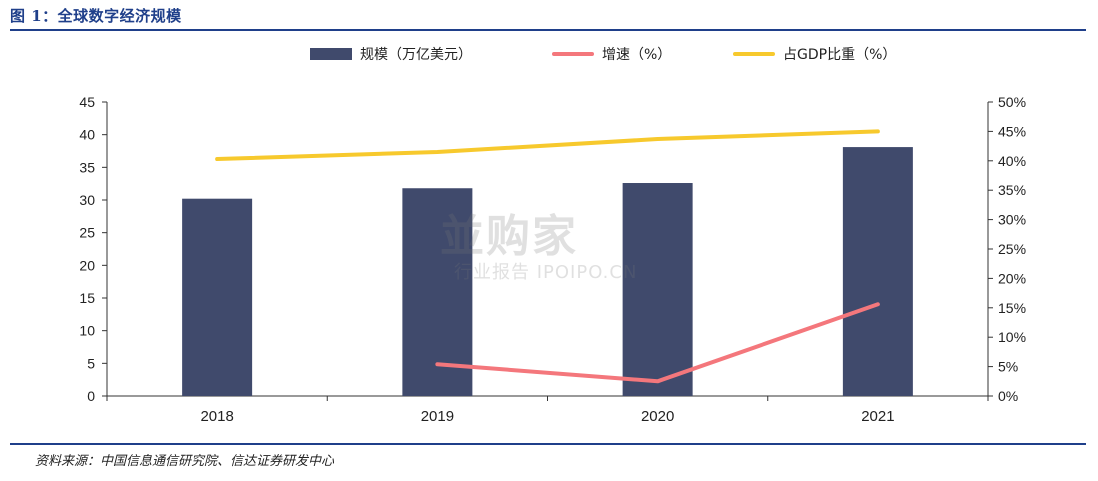  I want to click on x-category-label: 2018, so click(216, 416).